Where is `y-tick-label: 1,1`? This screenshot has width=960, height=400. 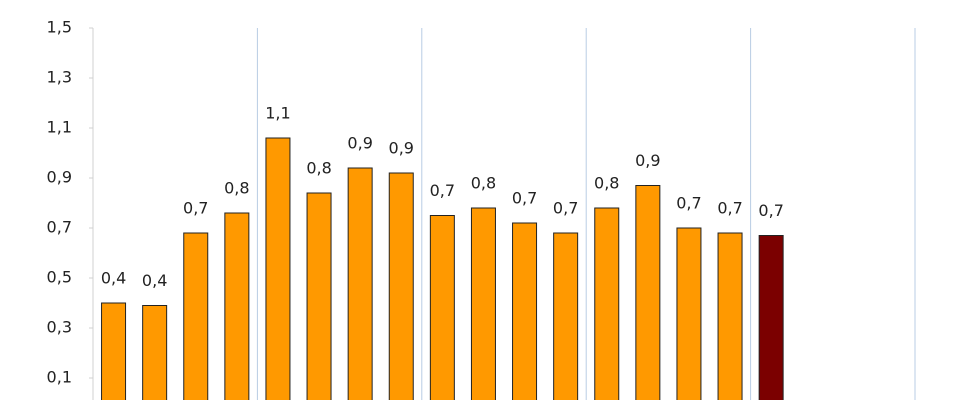 y-tick-label: 1,1 is located at coordinates (59, 127).